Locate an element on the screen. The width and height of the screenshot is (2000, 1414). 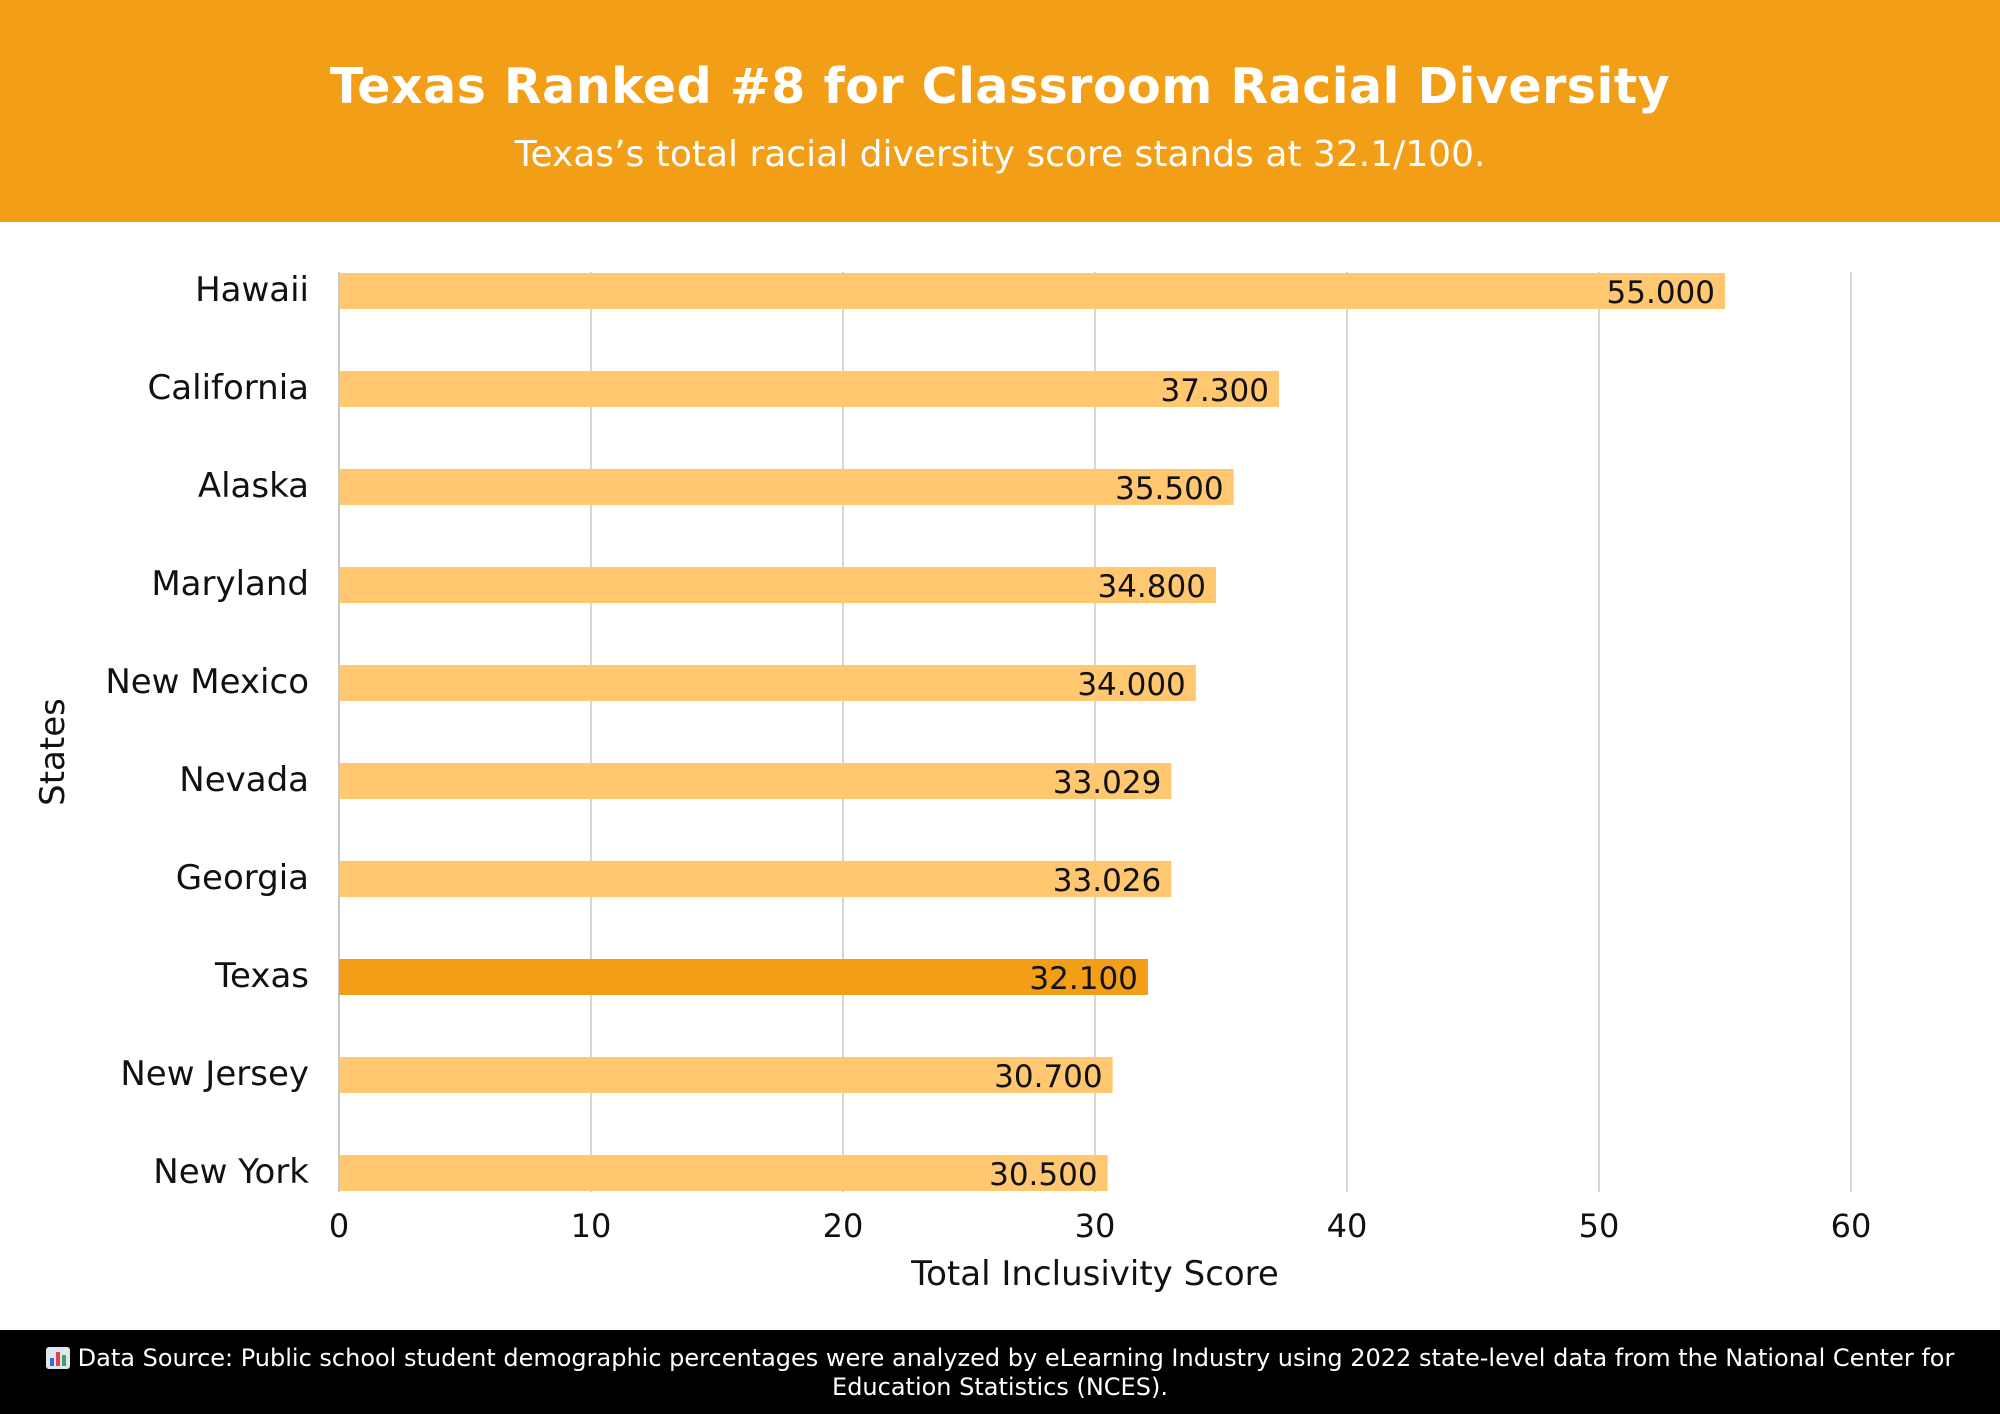
bar-value-label: 30.700 is located at coordinates (1048, 1077).